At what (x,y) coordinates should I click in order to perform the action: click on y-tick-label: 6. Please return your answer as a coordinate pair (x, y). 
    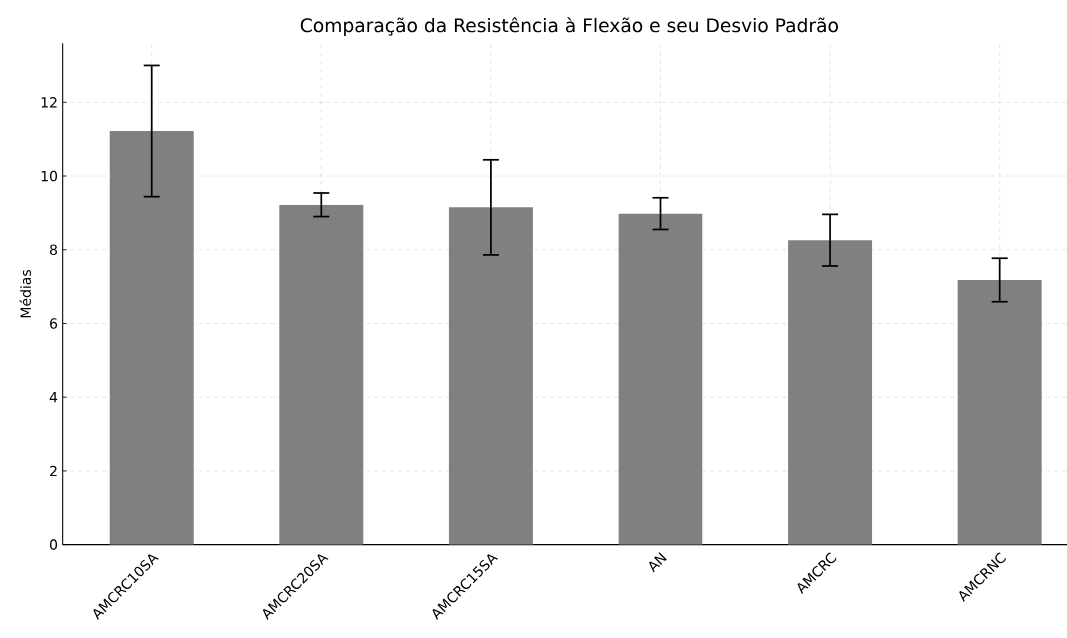
    Looking at the image, I should click on (54, 323).